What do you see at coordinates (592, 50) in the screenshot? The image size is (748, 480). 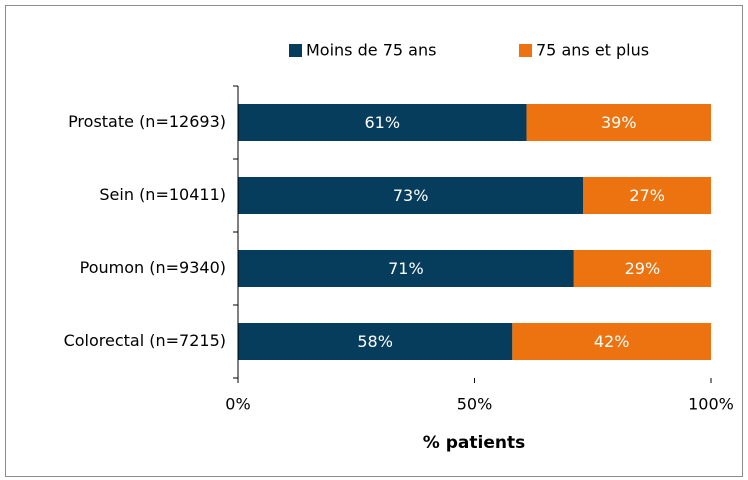 I see `legend-label: 75 ans et plus` at bounding box center [592, 50].